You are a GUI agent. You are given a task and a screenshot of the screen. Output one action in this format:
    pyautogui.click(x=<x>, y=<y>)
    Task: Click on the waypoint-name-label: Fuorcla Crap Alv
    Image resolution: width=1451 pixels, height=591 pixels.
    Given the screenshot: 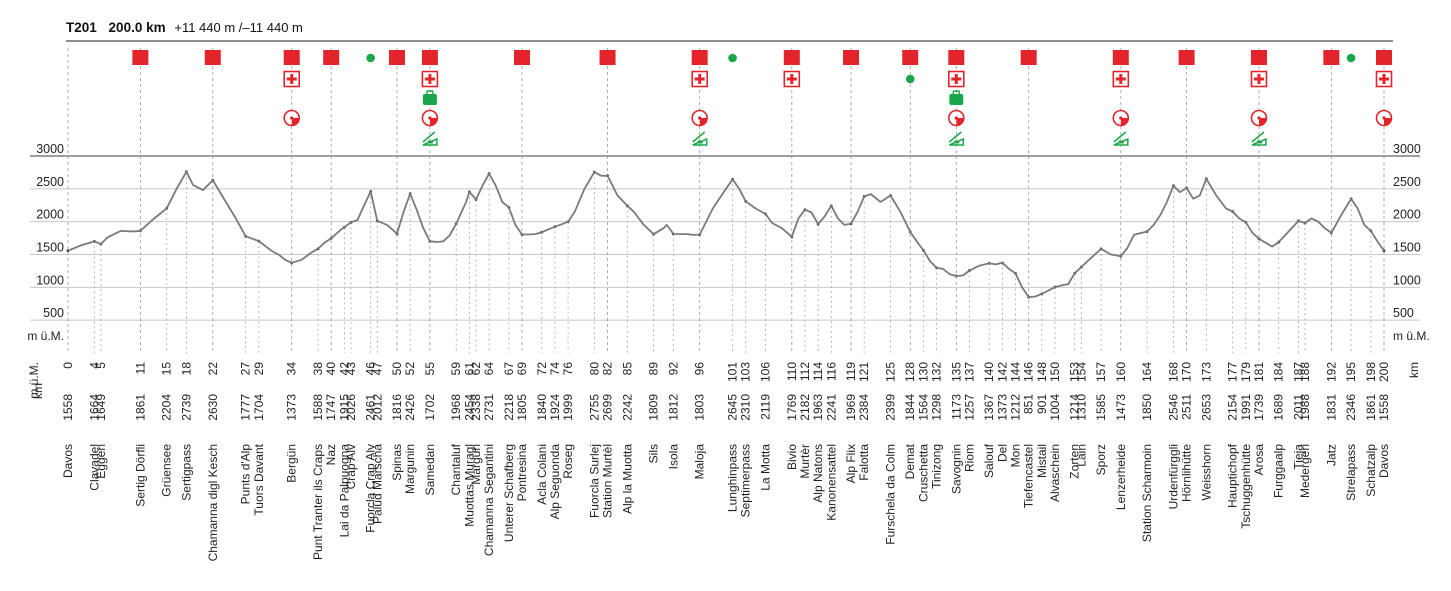 What is the action you would take?
    pyautogui.click(x=371, y=488)
    